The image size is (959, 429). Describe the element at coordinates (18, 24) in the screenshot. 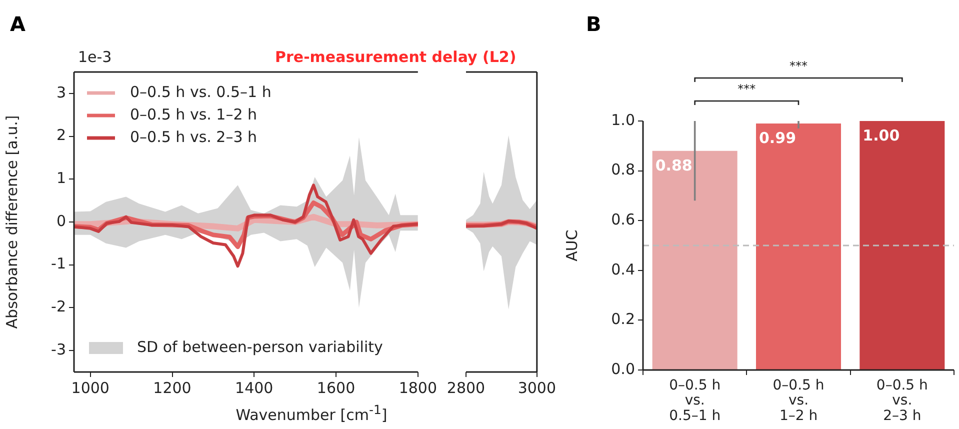

I see `chart-title: A` at that location.